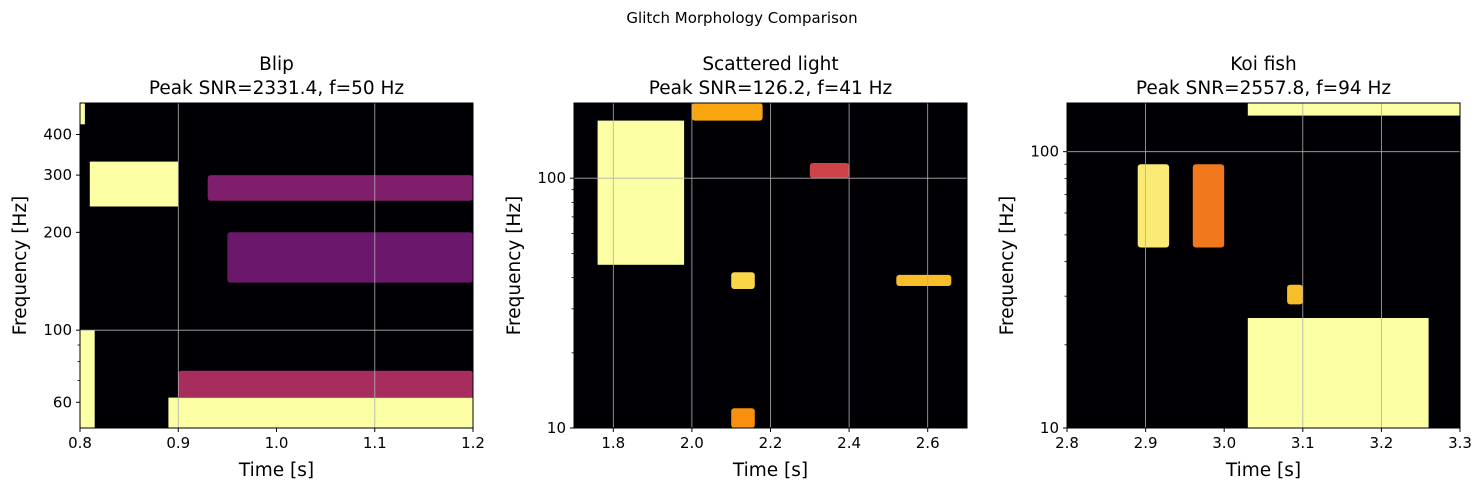 This screenshot has width=1484, height=492. What do you see at coordinates (849, 443) in the screenshot?
I see `x-tick-label: 2.4` at bounding box center [849, 443].